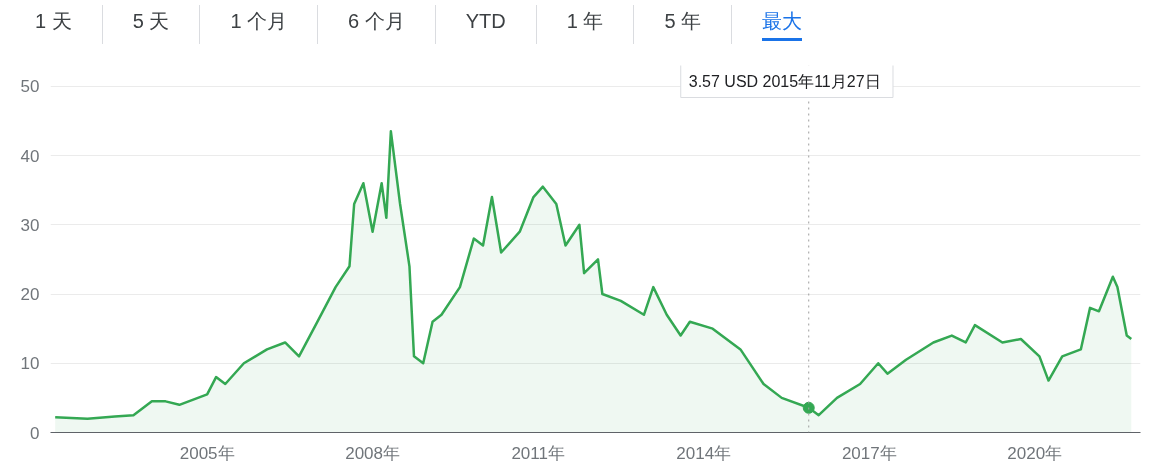 This screenshot has height=462, width=1154. What do you see at coordinates (704, 452) in the screenshot?
I see `x-tick-label: 2014年` at bounding box center [704, 452].